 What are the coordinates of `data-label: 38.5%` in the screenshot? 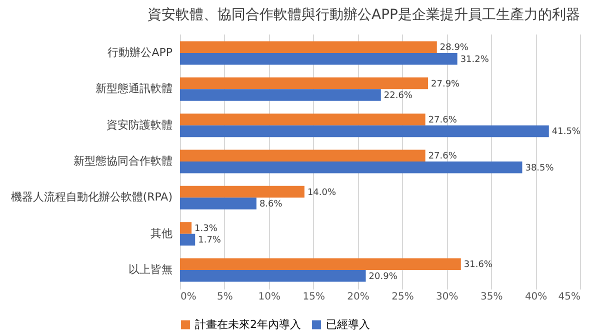 It's located at (539, 168).